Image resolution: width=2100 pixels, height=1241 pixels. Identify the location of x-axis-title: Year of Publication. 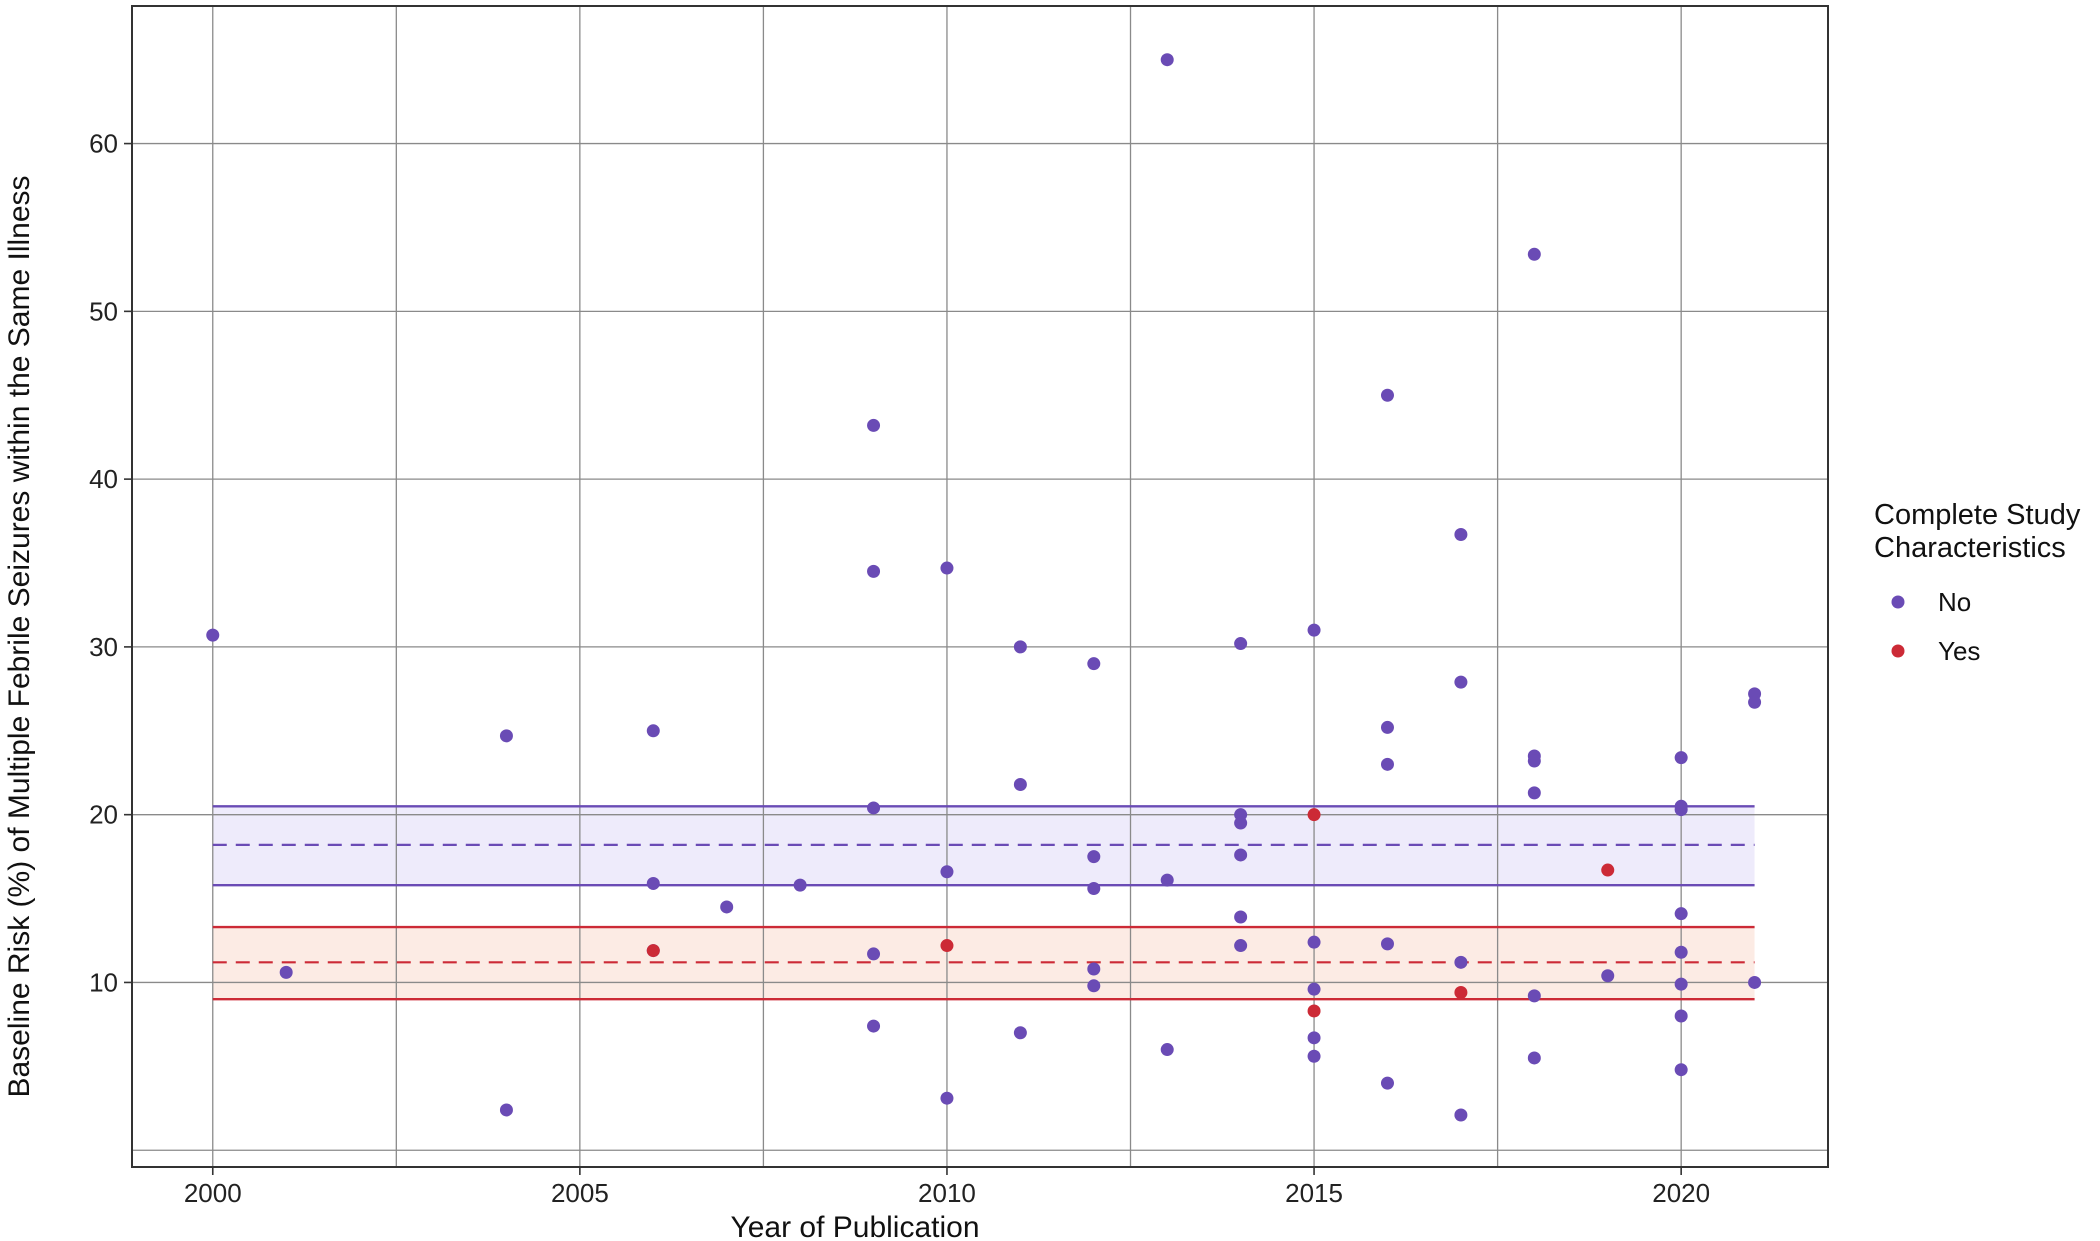
(854, 1226).